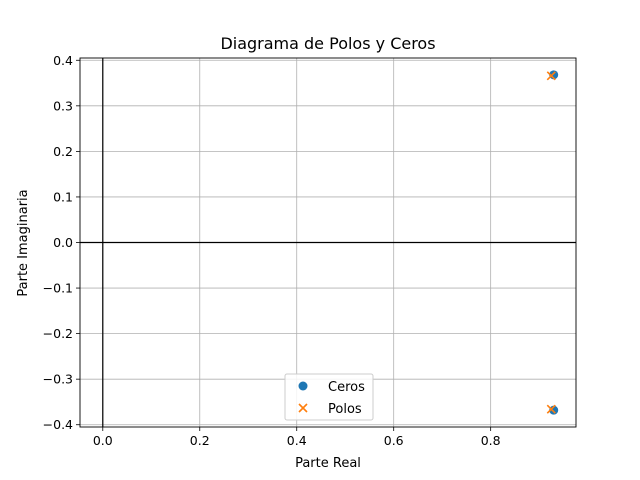 The height and width of the screenshot is (480, 640). What do you see at coordinates (303, 386) in the screenshot?
I see `legend-marker-ceros` at bounding box center [303, 386].